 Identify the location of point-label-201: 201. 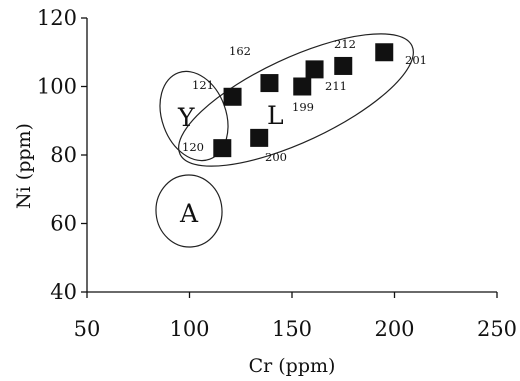
(416, 60).